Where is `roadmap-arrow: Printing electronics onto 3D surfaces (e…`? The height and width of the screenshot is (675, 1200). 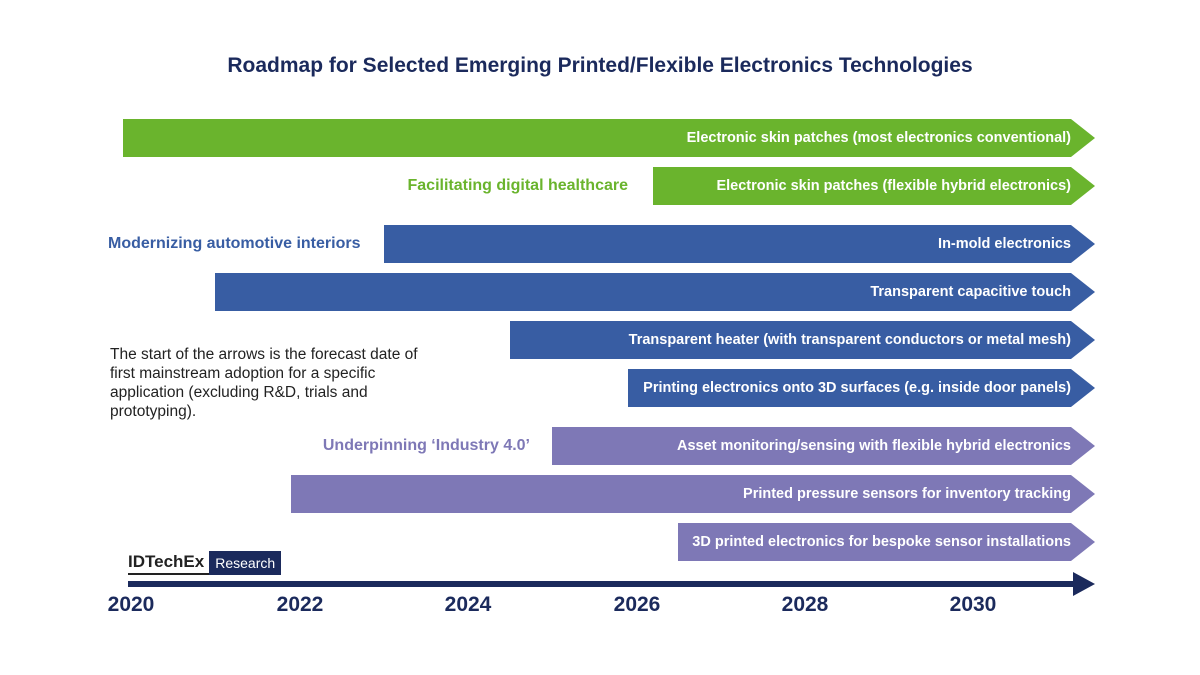 roadmap-arrow: Printing electronics onto 3D surfaces (e… is located at coordinates (861, 388).